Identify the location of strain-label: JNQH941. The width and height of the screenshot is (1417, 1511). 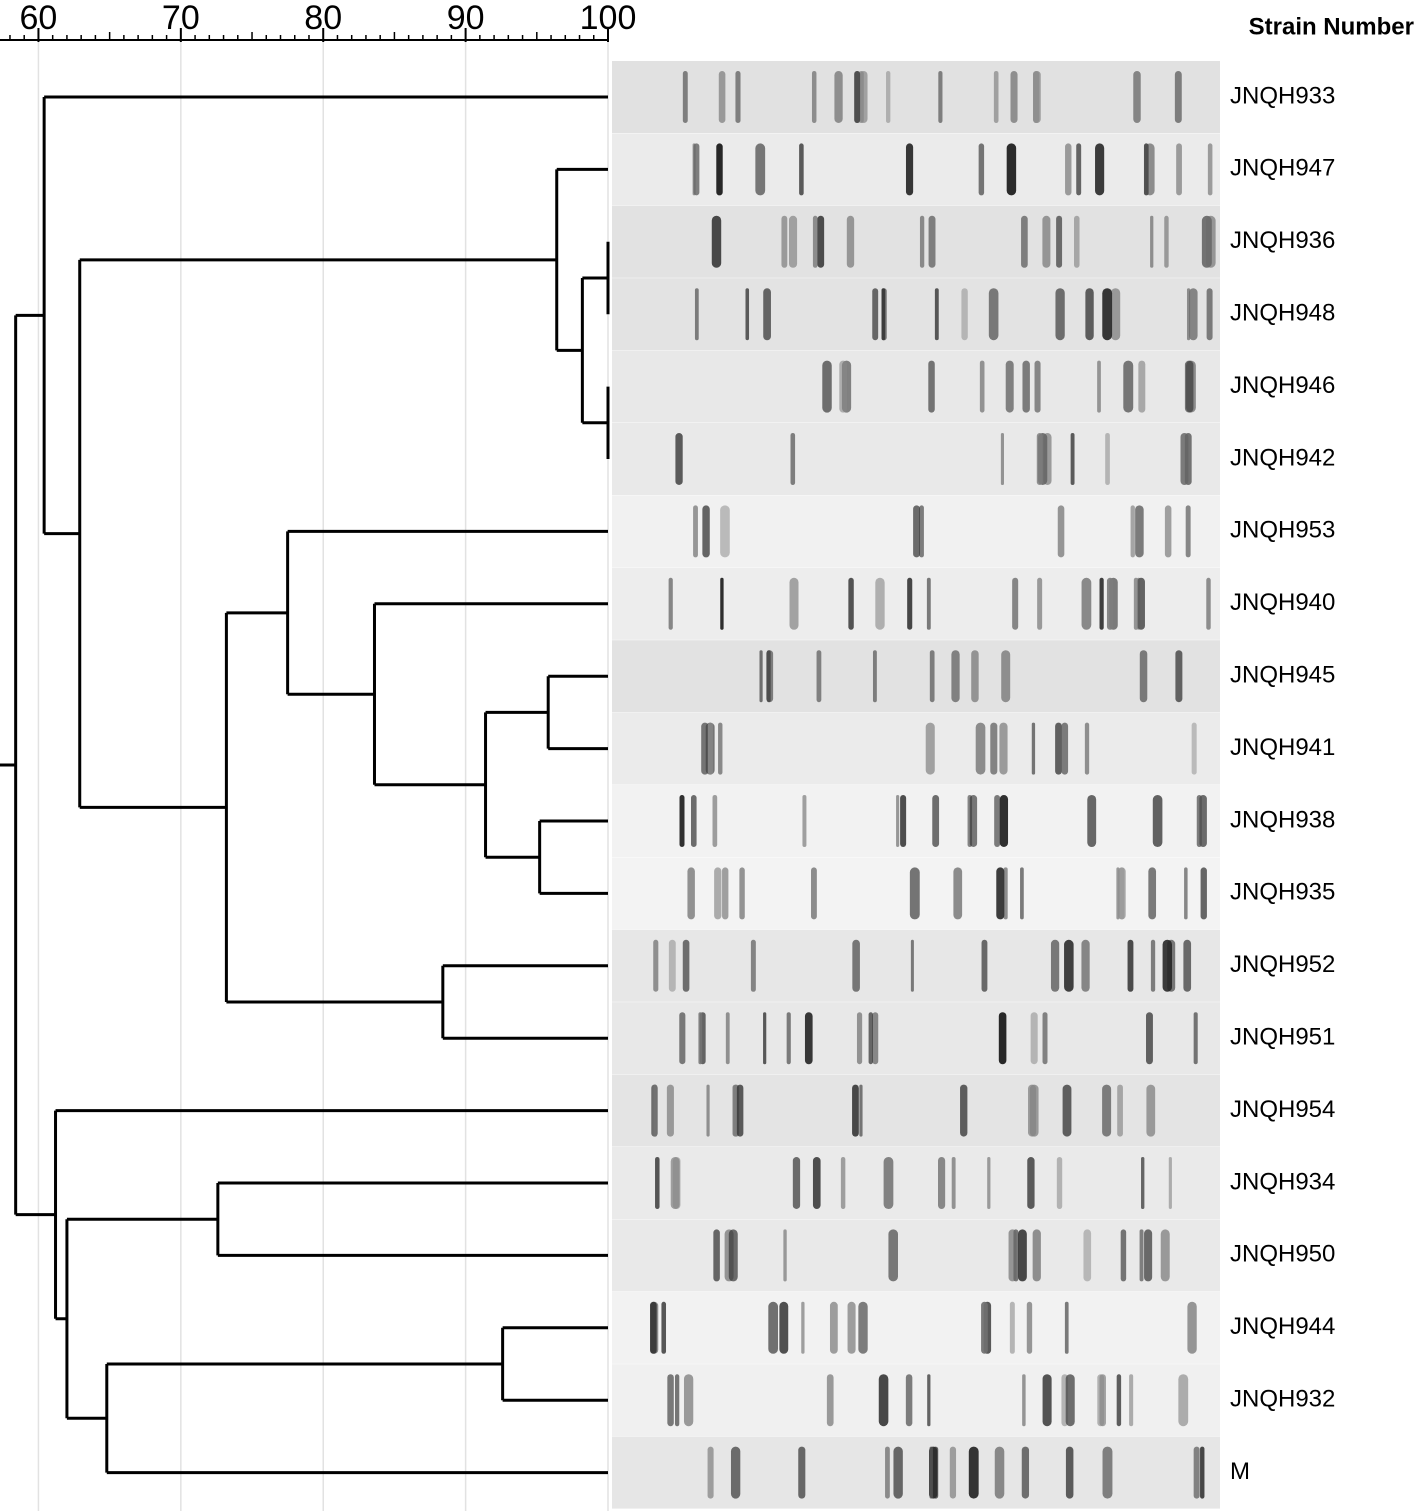
(1282, 747).